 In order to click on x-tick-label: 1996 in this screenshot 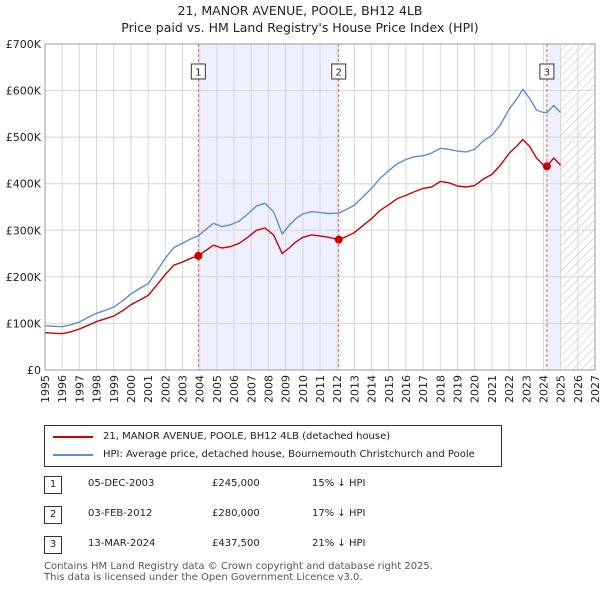, I will do `click(62, 389)`.